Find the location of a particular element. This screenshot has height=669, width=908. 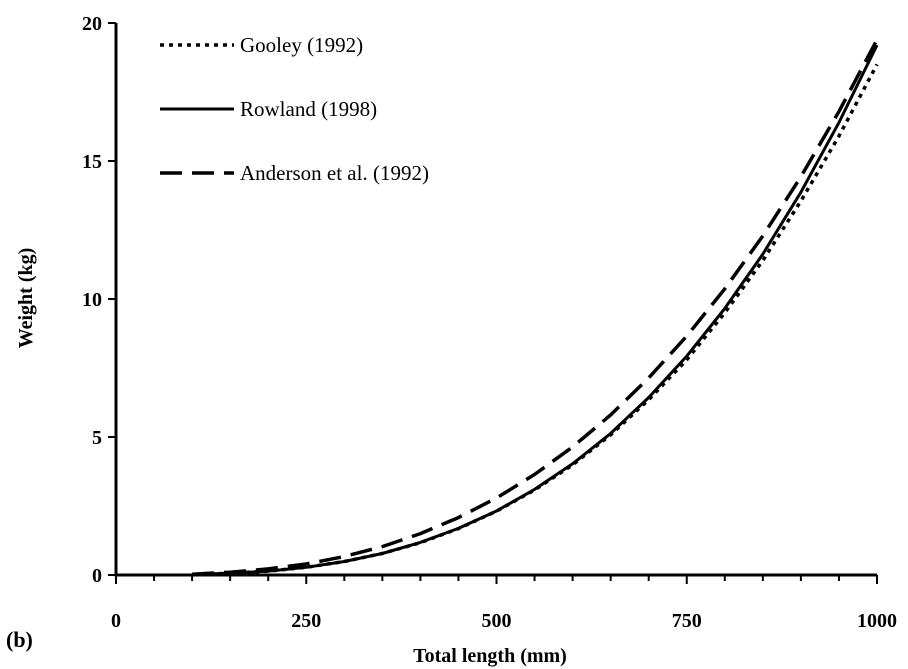

x-tick-label: 750 is located at coordinates (687, 621).